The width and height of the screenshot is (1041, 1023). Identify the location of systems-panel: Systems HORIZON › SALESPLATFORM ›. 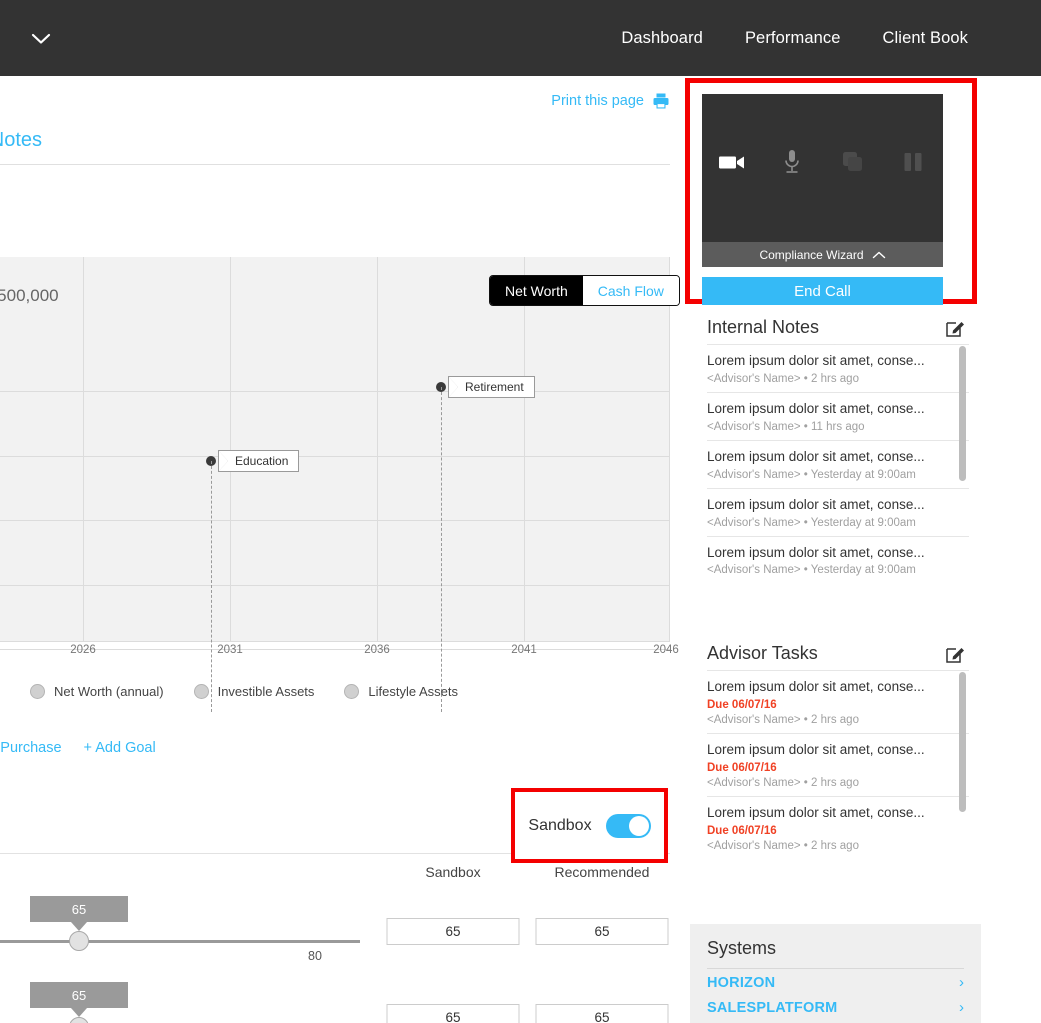
(835, 973).